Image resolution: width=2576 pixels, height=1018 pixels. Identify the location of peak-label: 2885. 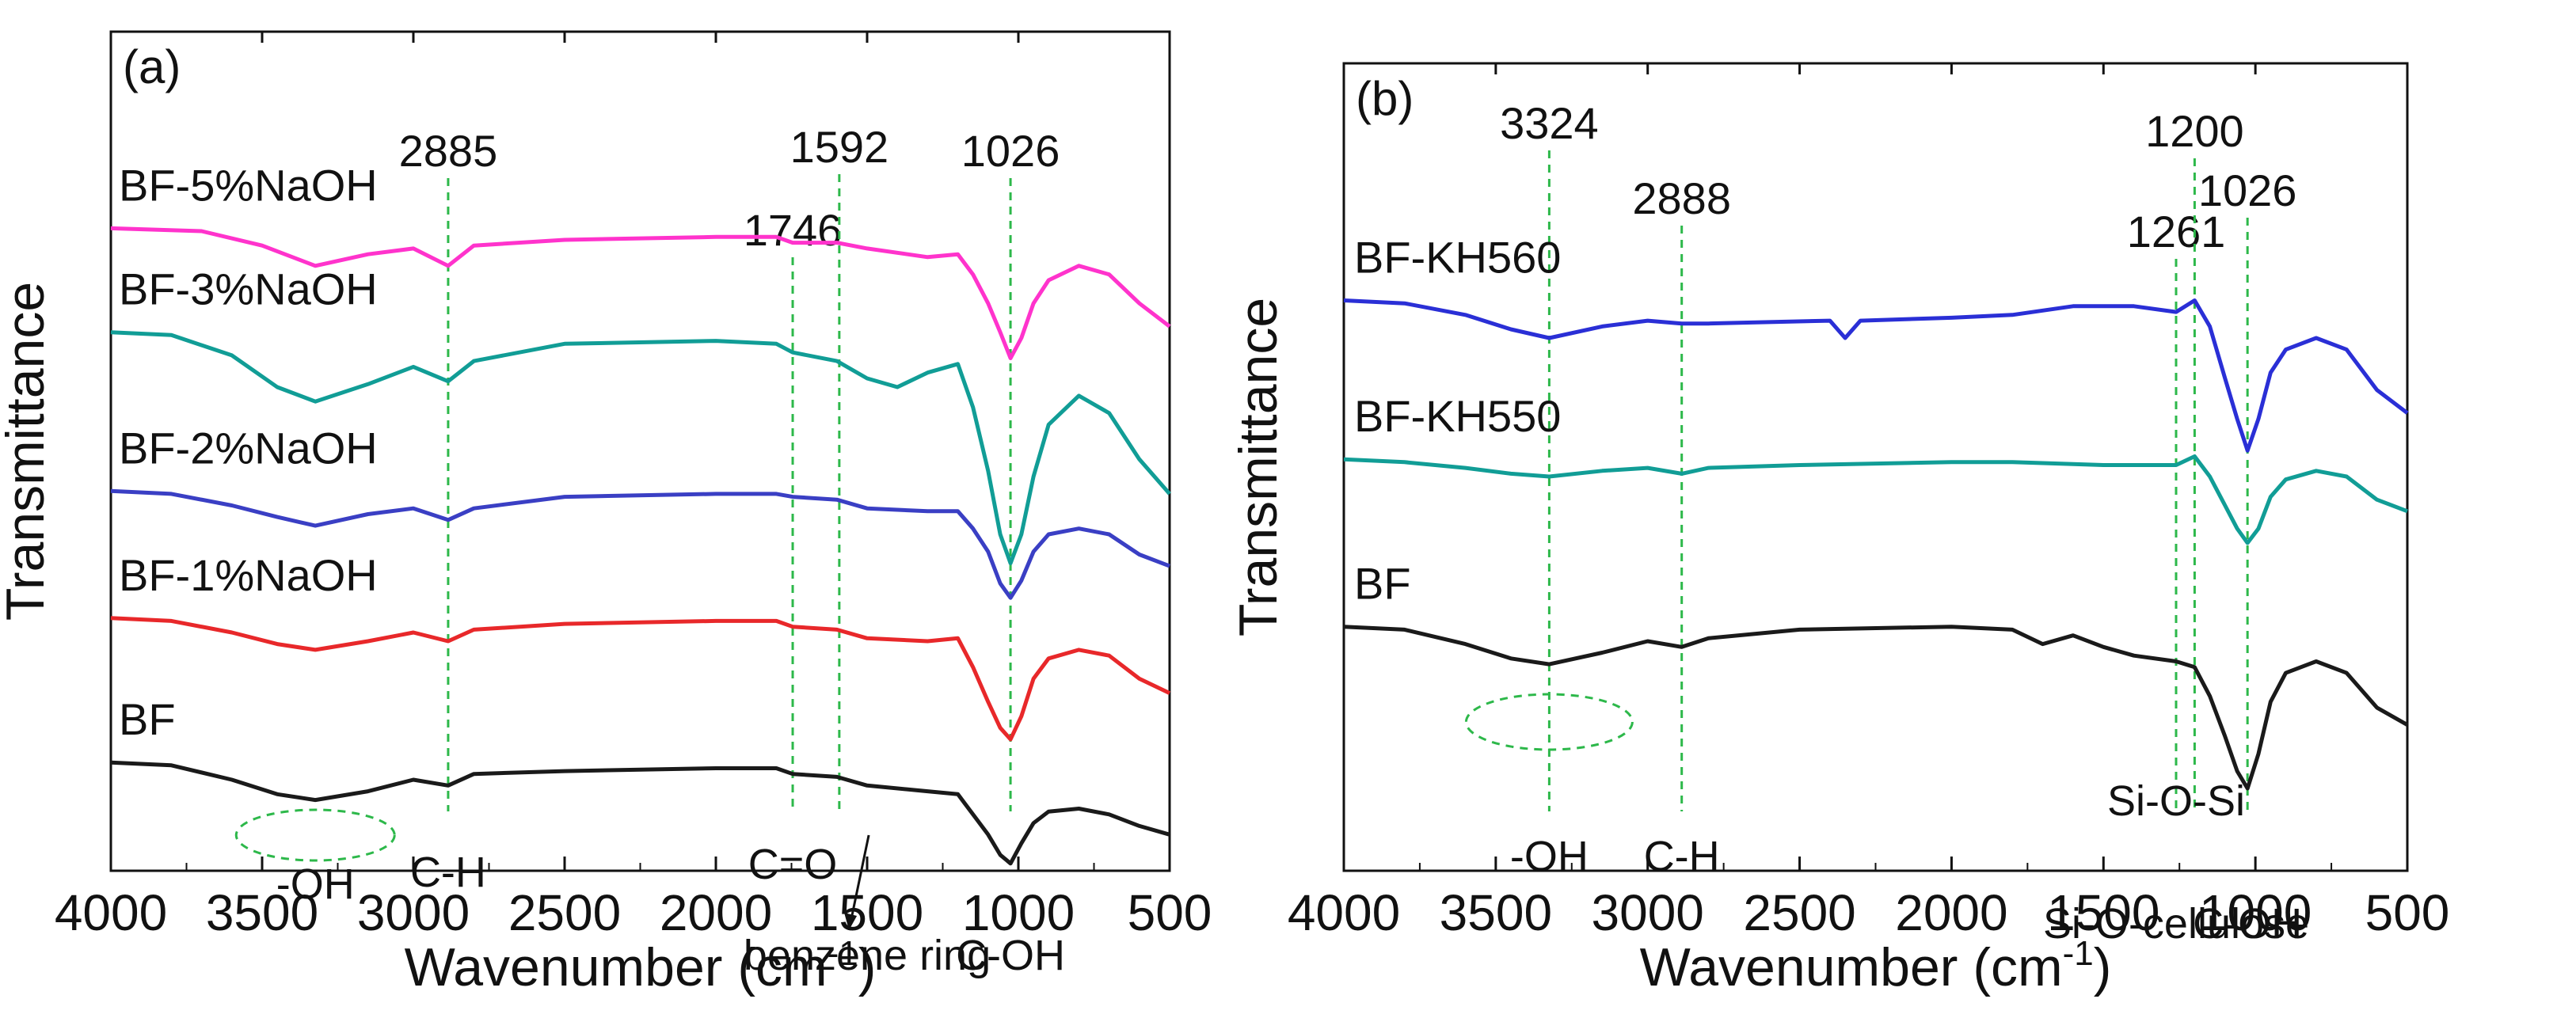
(448, 151).